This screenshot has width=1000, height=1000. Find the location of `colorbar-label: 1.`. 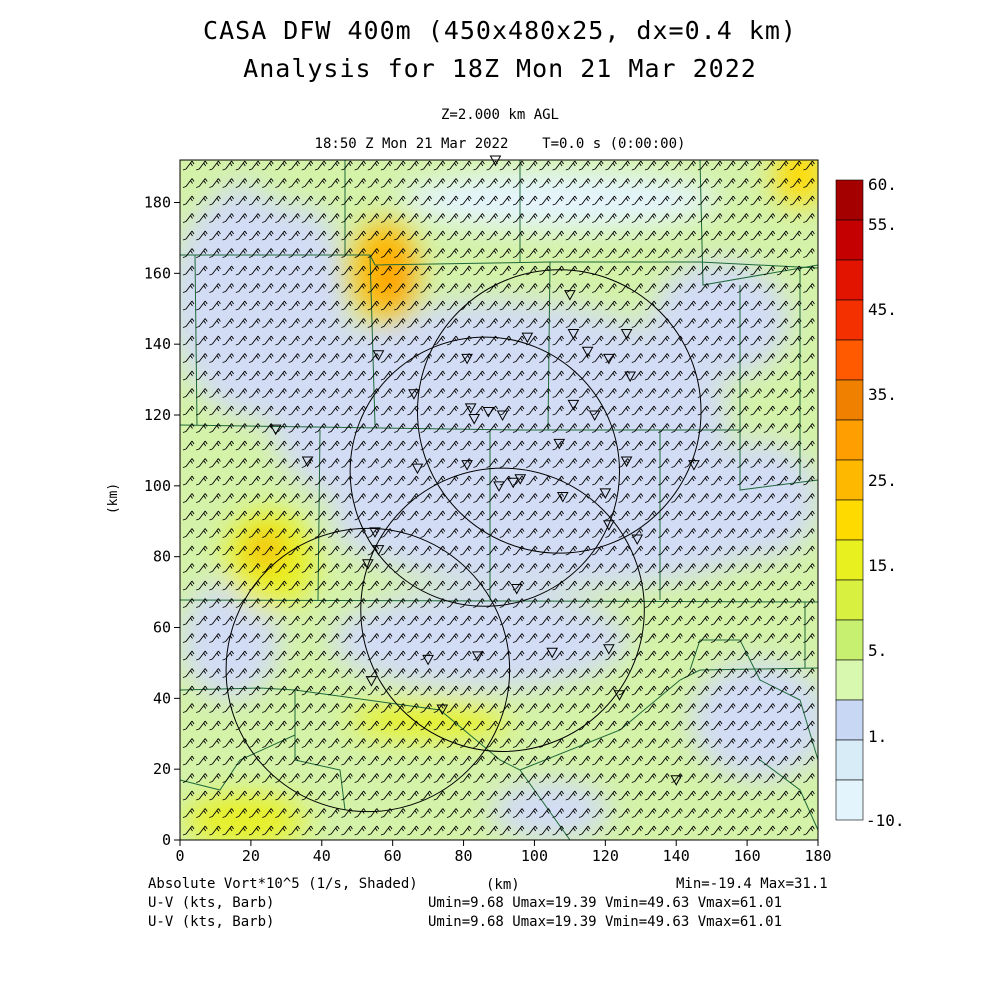

colorbar-label: 1. is located at coordinates (877, 736).